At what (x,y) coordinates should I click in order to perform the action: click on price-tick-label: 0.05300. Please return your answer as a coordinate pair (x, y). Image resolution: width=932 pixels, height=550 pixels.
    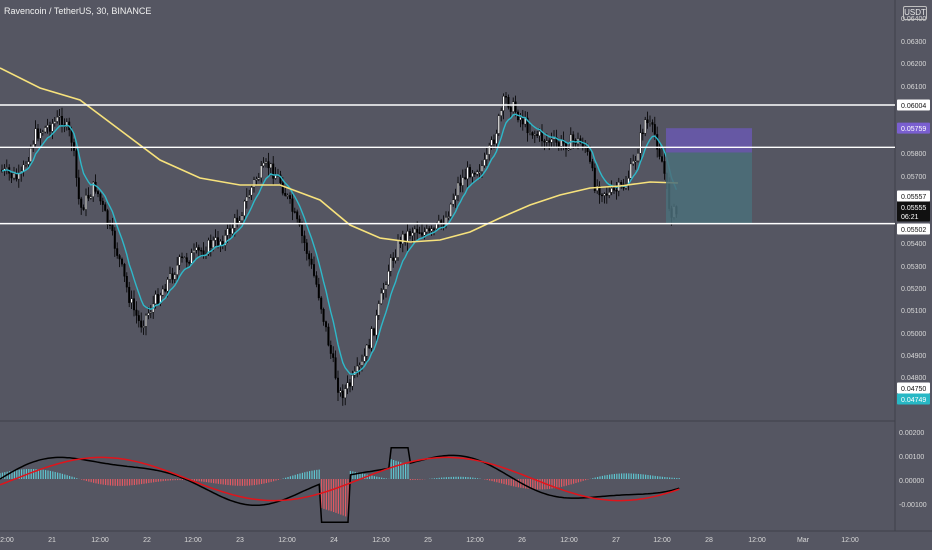
    Looking at the image, I should click on (913, 267).